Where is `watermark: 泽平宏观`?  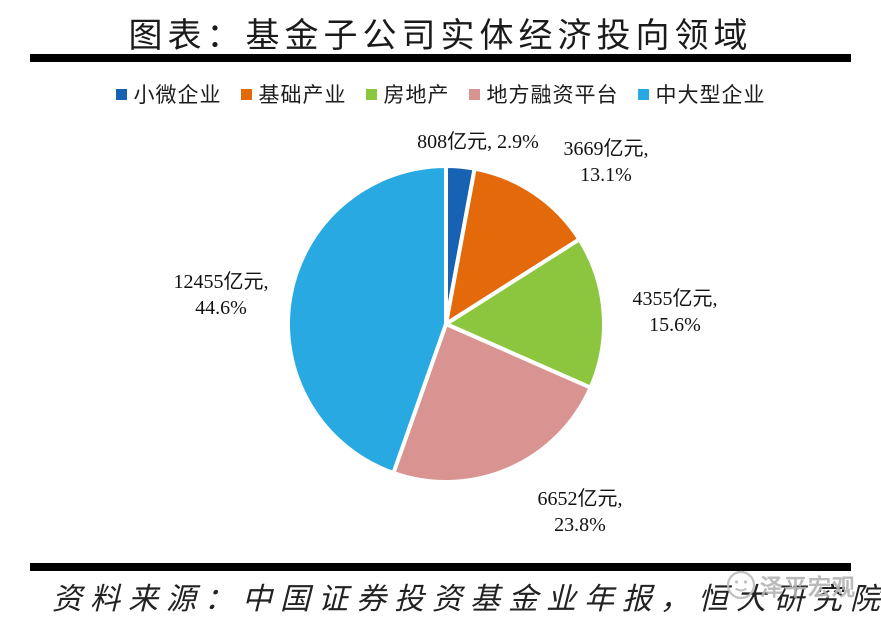
watermark: 泽平宏观 is located at coordinates (791, 585).